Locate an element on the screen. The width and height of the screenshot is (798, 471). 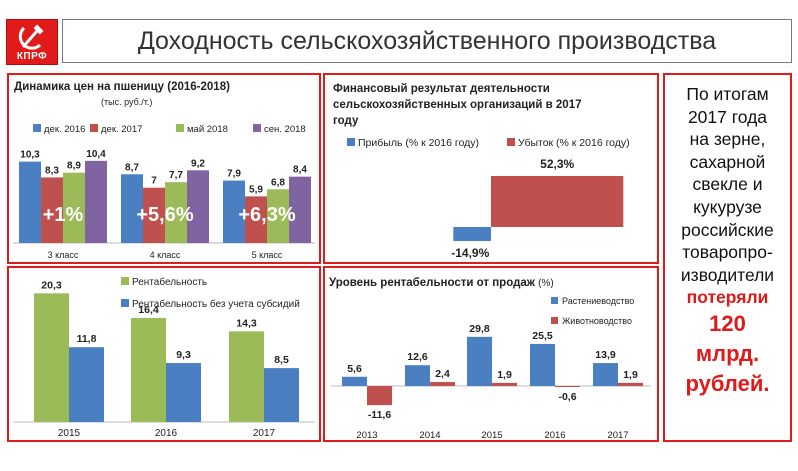
data-label: 5,9 is located at coordinates (256, 189).